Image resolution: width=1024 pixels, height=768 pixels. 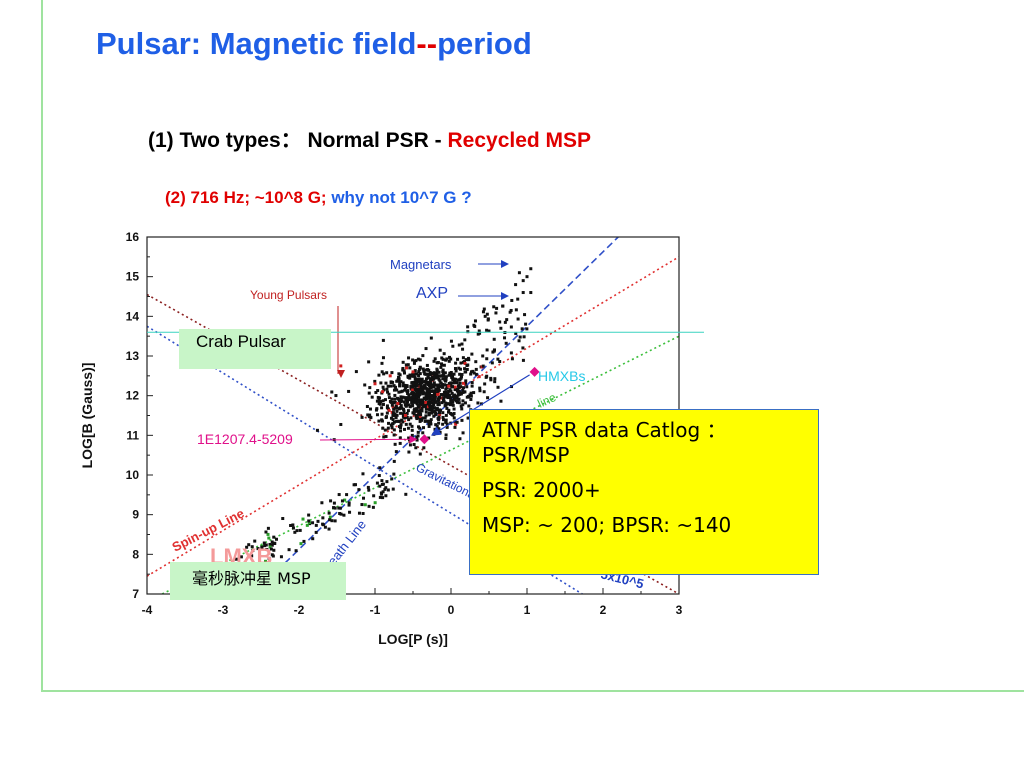 What do you see at coordinates (480, 405) in the screenshot?
I see `hmxb-arrow` at bounding box center [480, 405].